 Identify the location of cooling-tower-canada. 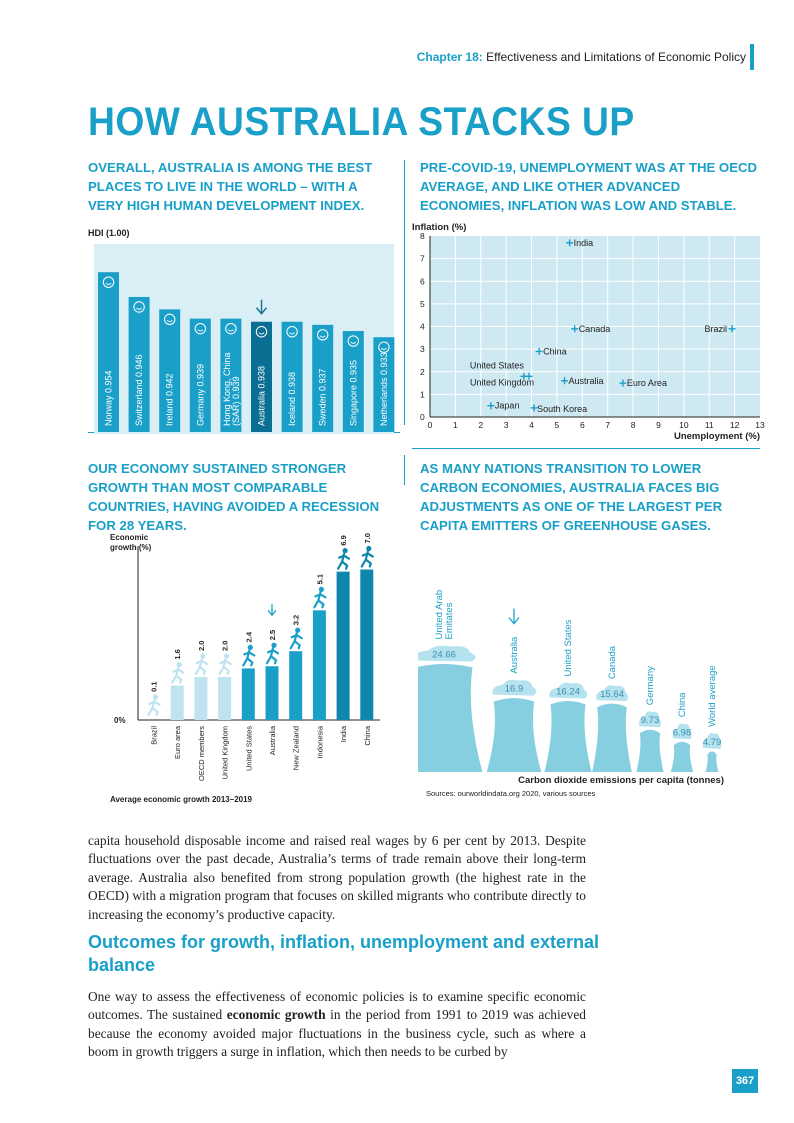
(612, 737).